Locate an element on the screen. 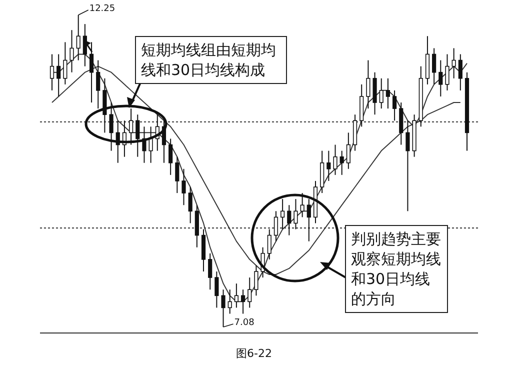 This screenshot has height=375, width=508. annotation: 7.08 is located at coordinates (244, 323).